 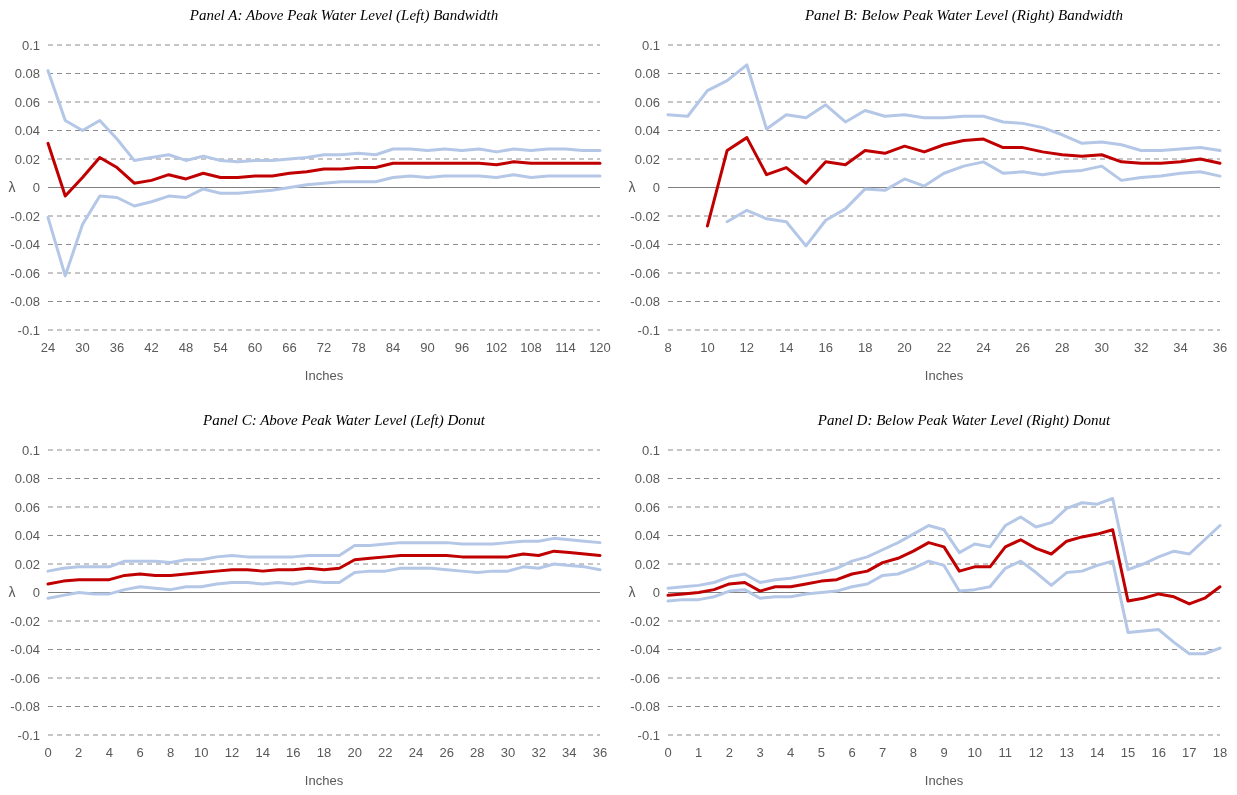 What do you see at coordinates (255, 347) in the screenshot?
I see `x-tick-label: 60` at bounding box center [255, 347].